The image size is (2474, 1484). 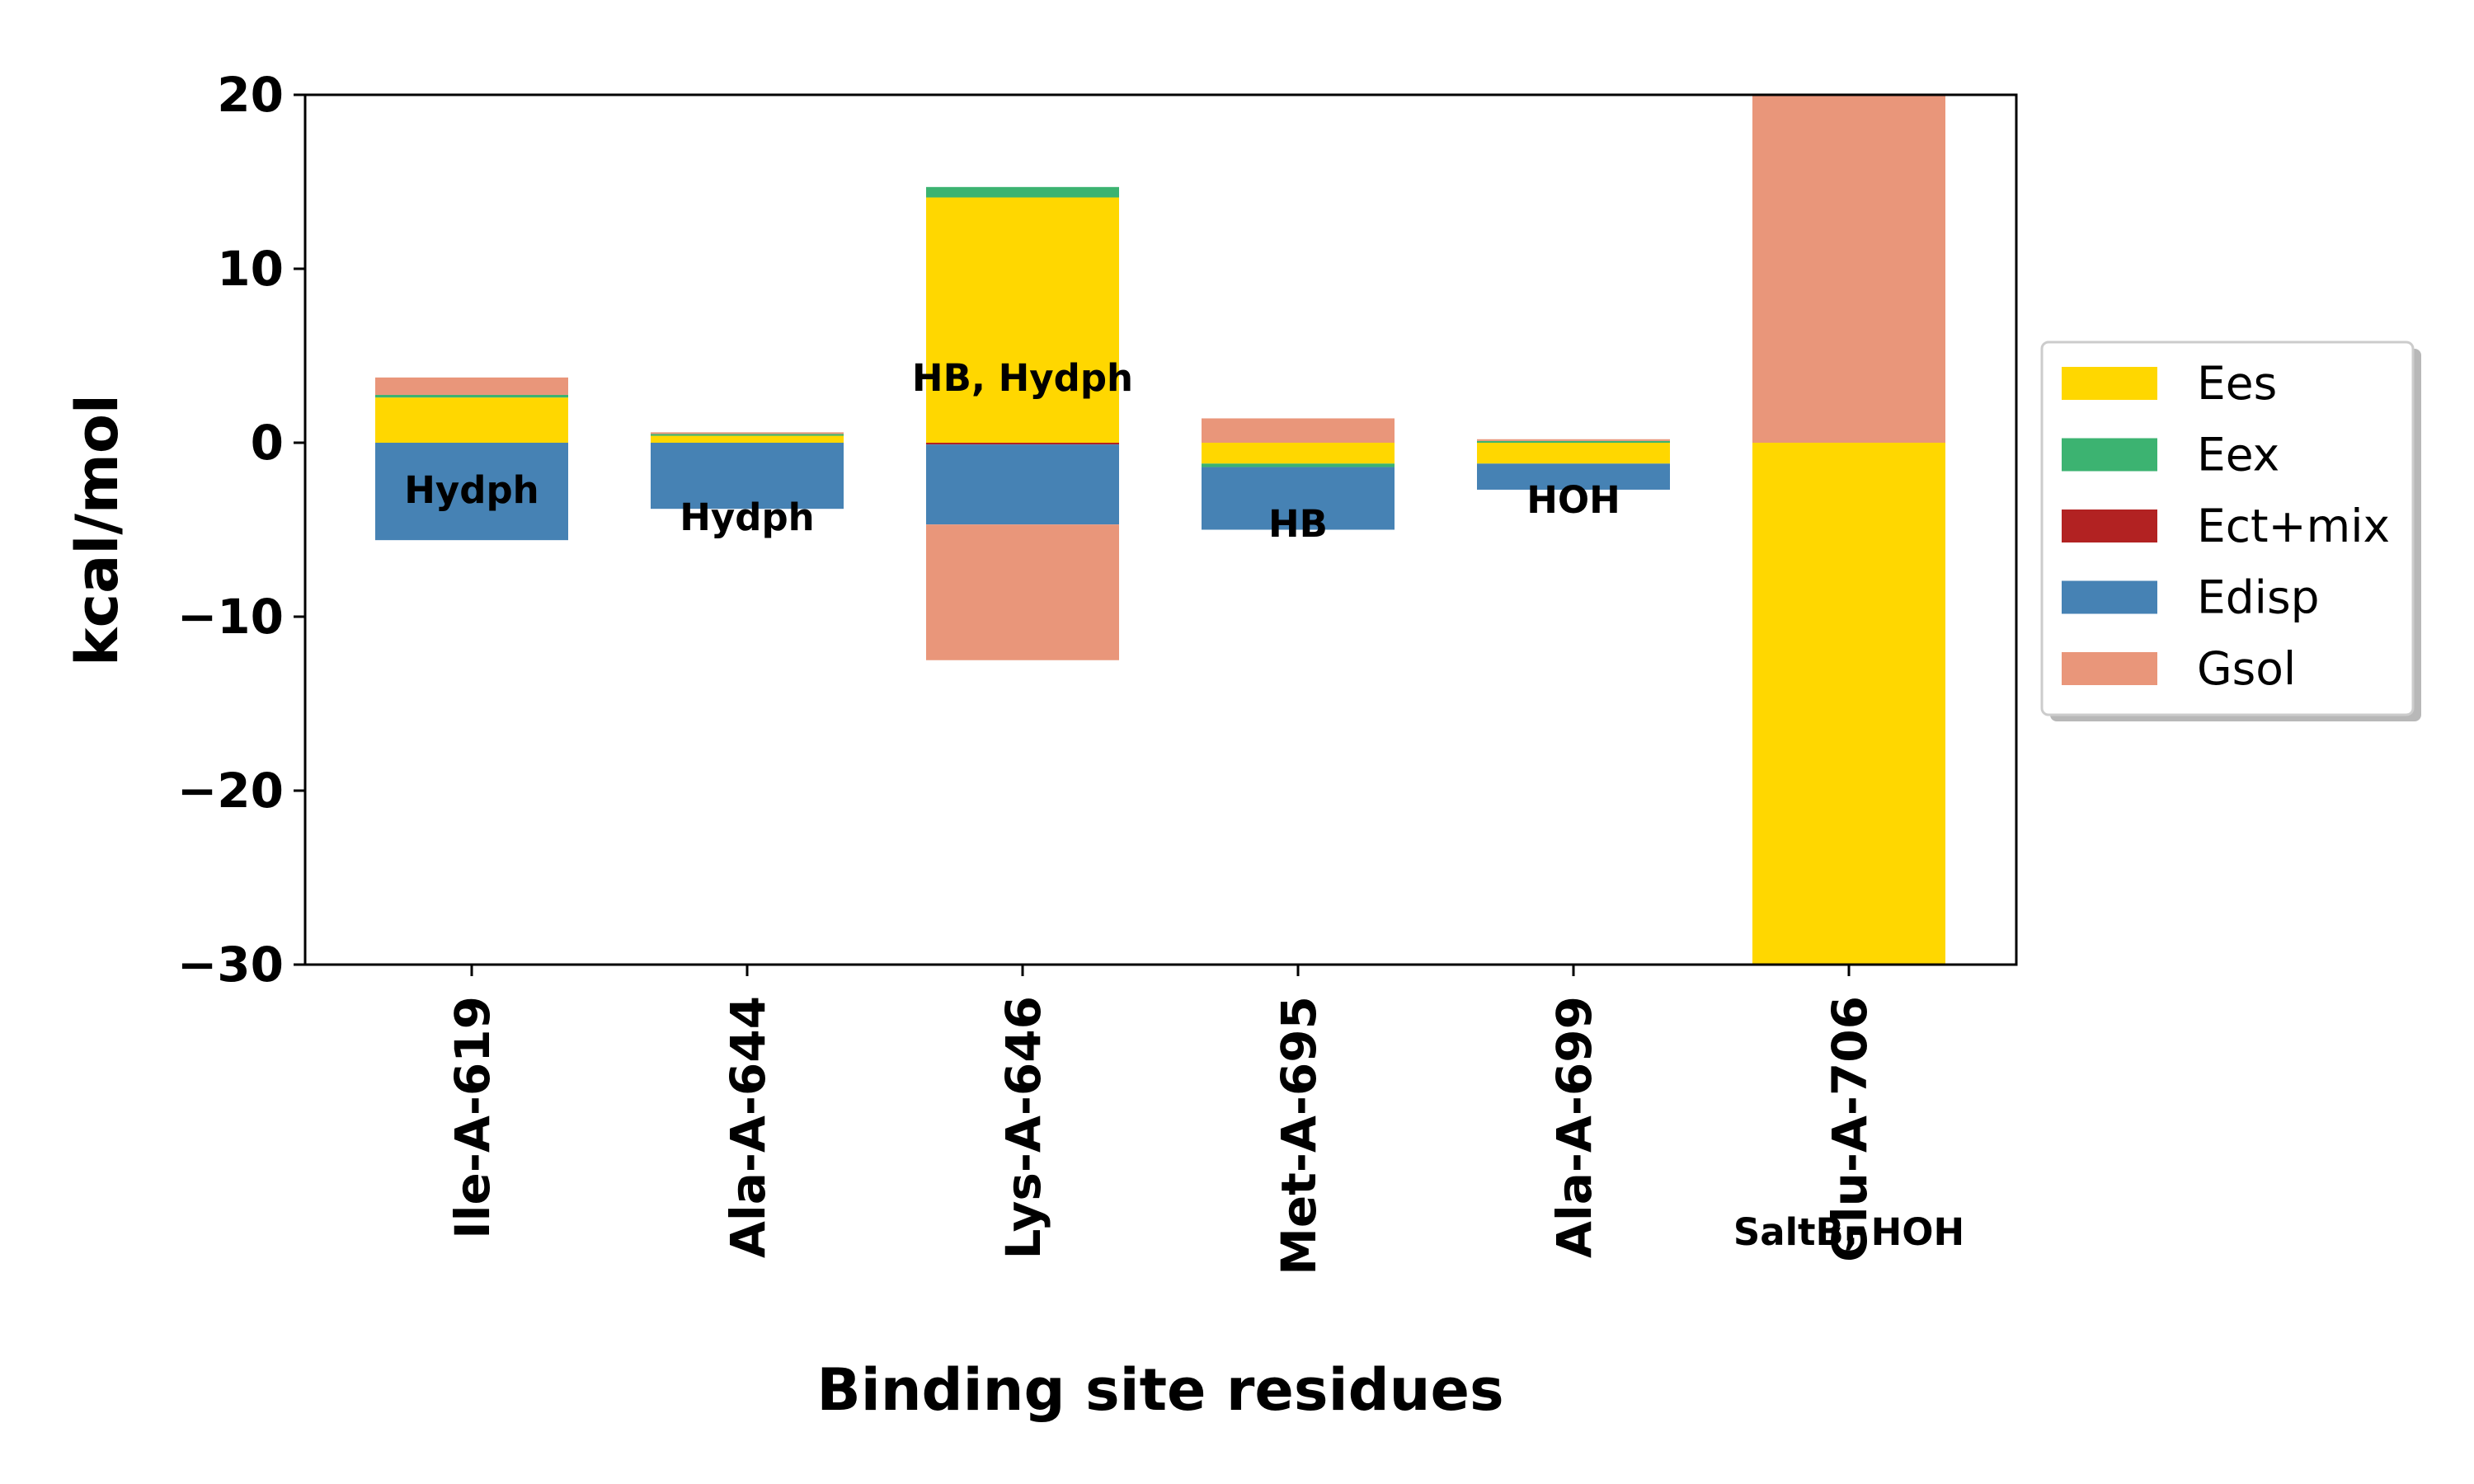 I want to click on y-tick-label: 20, so click(x=250, y=95).